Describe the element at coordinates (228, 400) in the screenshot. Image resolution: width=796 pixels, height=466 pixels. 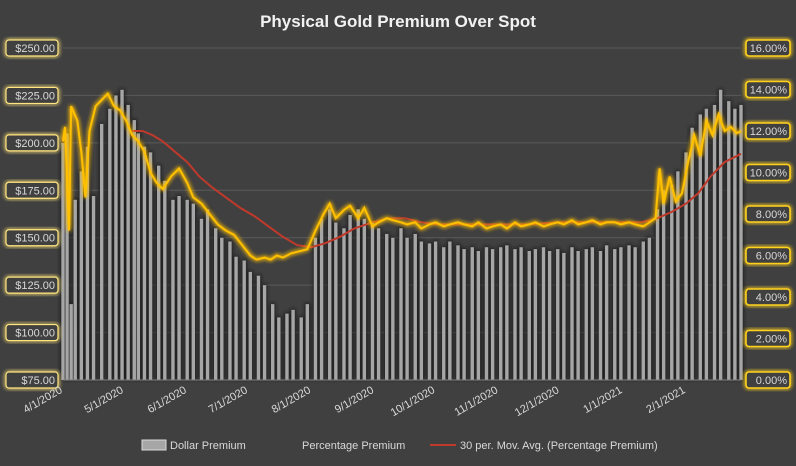
I see `x-tick-label: 7/1/2020` at that location.